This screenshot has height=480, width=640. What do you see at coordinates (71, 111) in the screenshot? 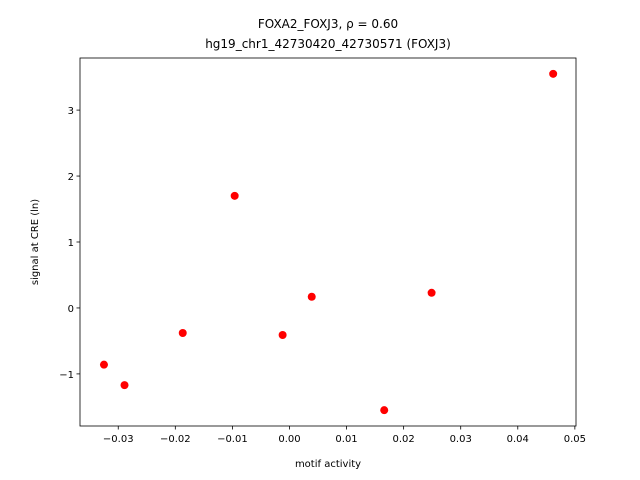
I see `y-tick-label: 3` at bounding box center [71, 111].